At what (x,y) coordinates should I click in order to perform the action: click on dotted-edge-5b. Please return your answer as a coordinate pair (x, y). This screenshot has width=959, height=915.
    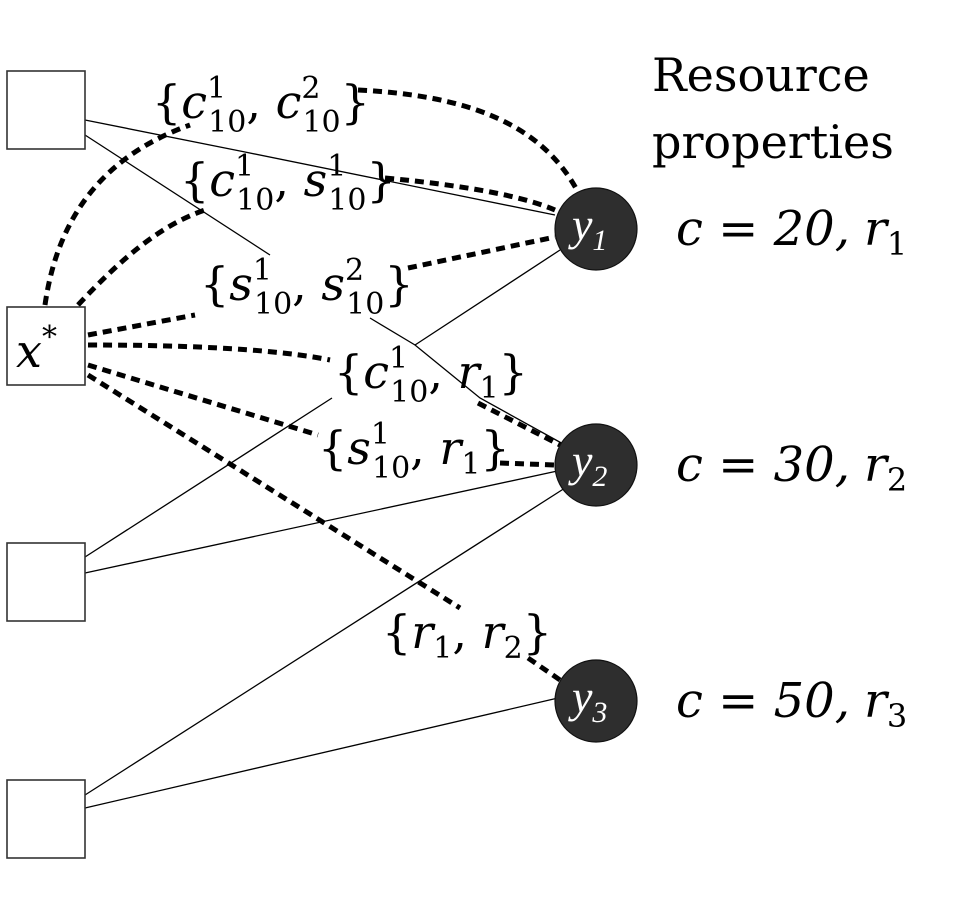
    Looking at the image, I should click on (527, 464).